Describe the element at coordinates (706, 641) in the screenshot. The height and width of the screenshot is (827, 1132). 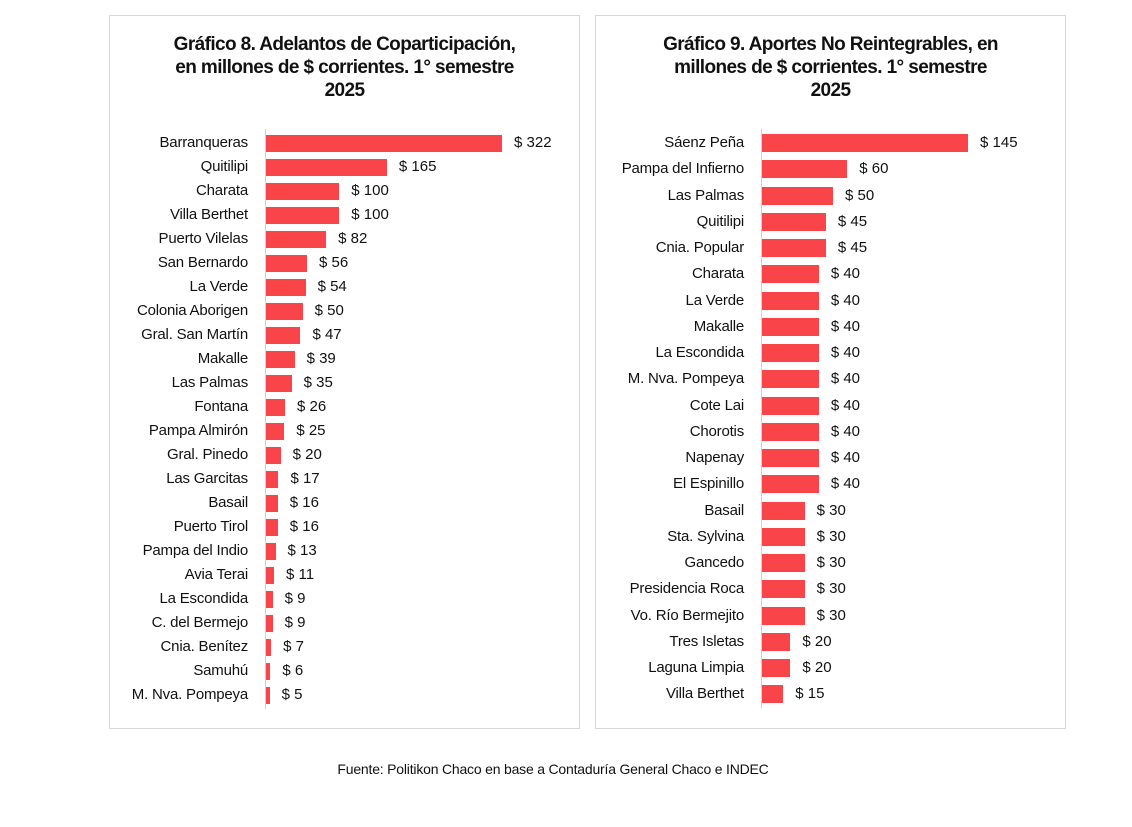
I see `category-label: Tres Isletas` at that location.